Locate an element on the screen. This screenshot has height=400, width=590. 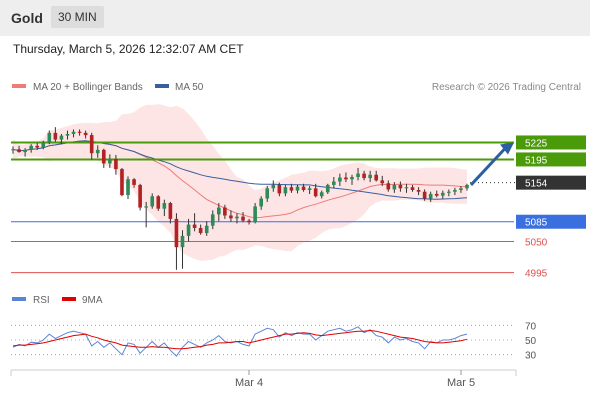
current-price-tag is located at coordinates (551, 182).